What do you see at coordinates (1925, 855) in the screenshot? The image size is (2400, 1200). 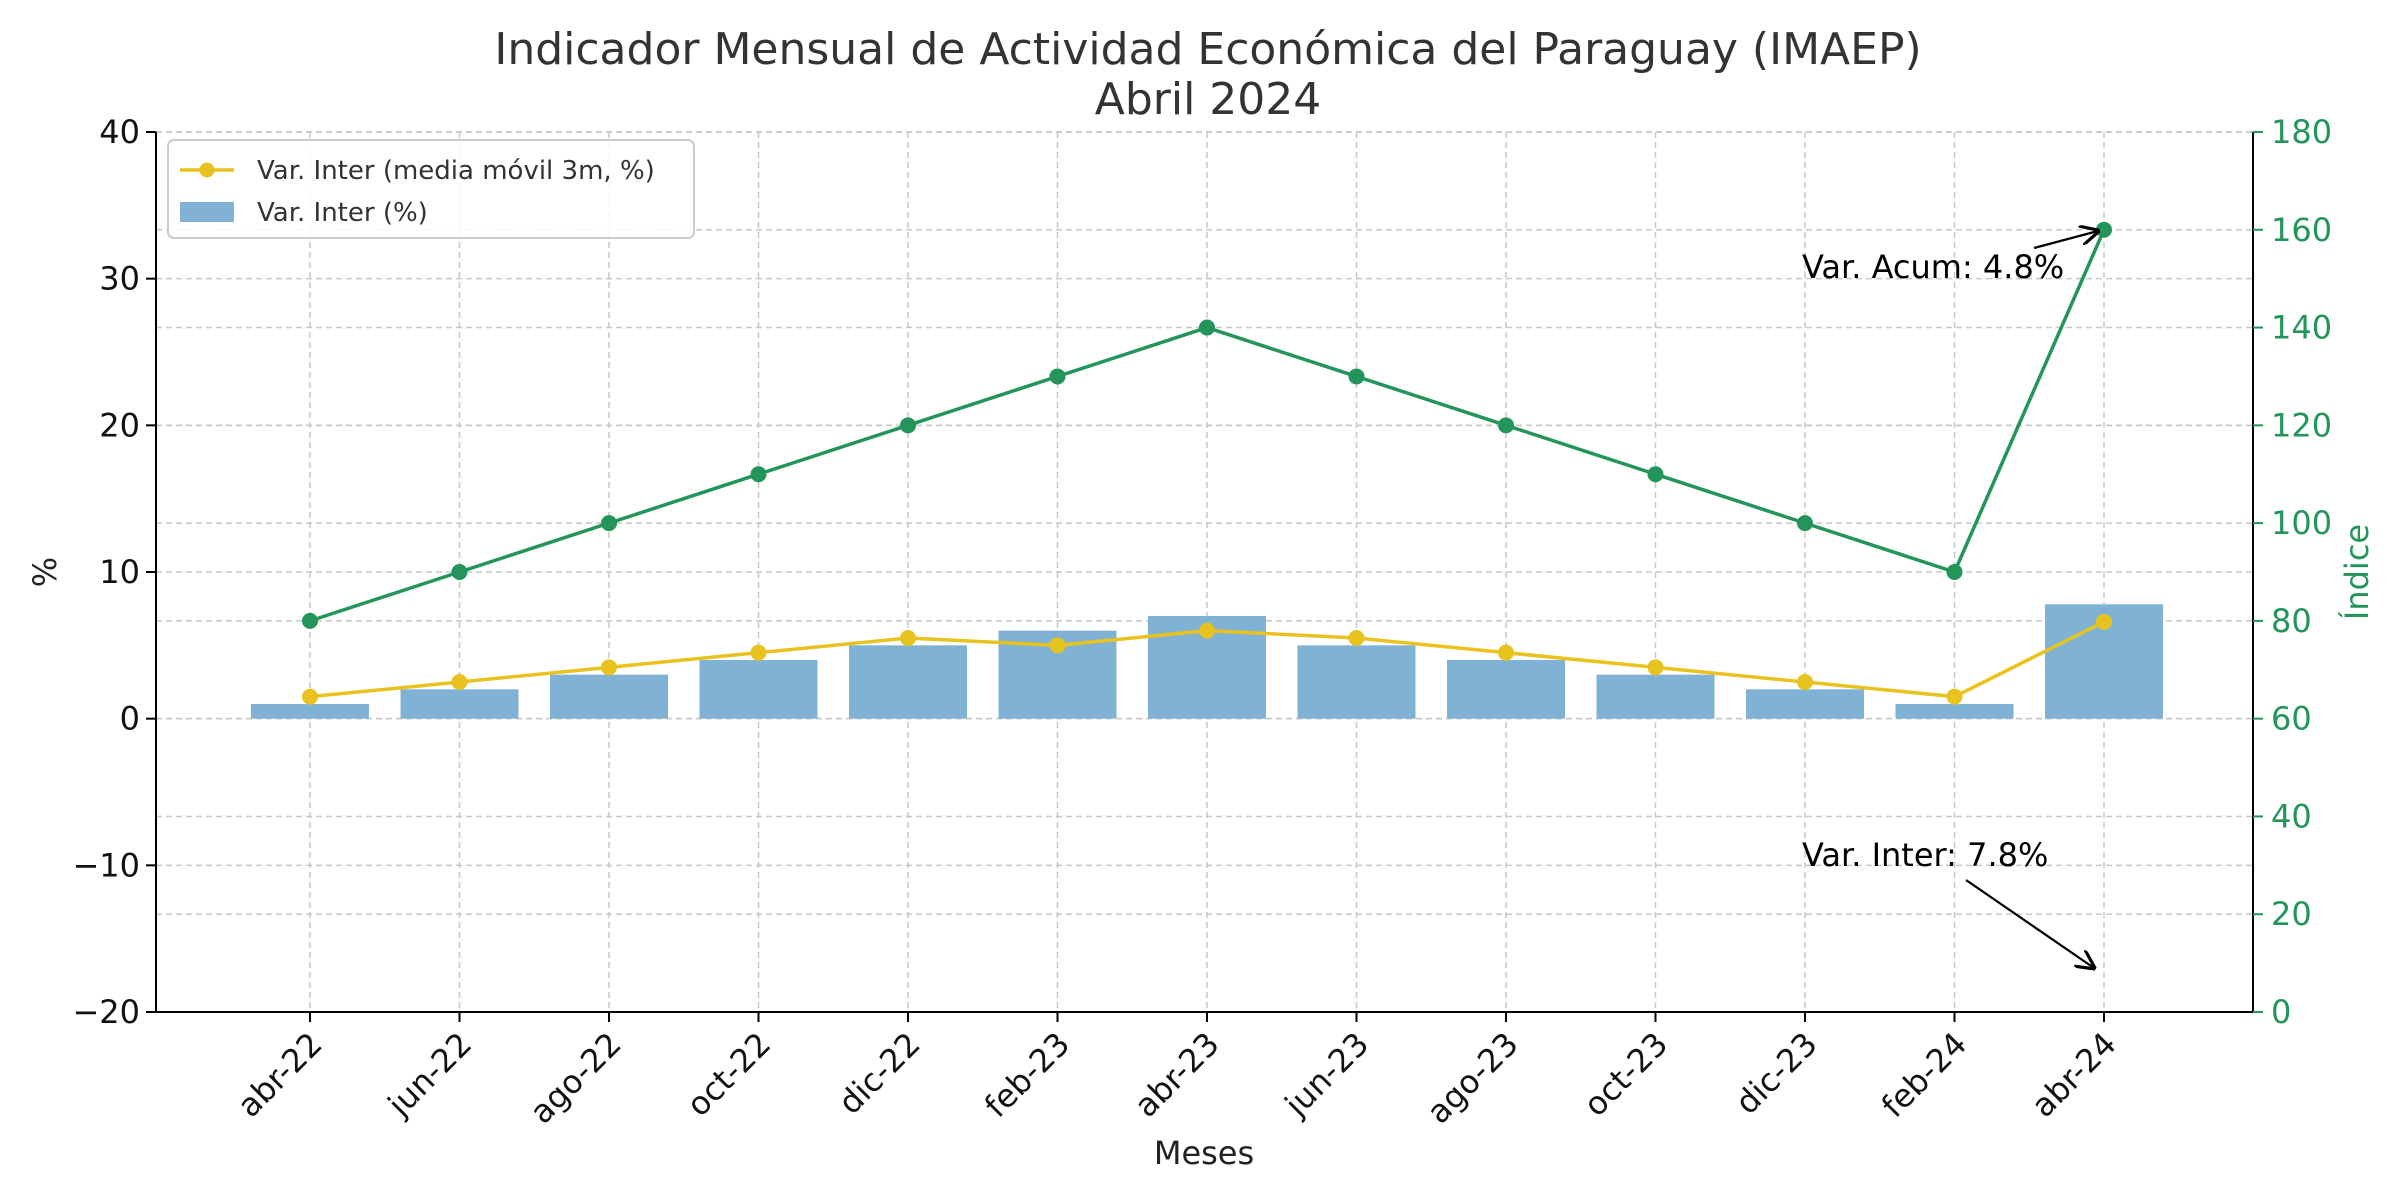 I see `annotation-var-inter: Var. Inter: 7.8%` at bounding box center [1925, 855].